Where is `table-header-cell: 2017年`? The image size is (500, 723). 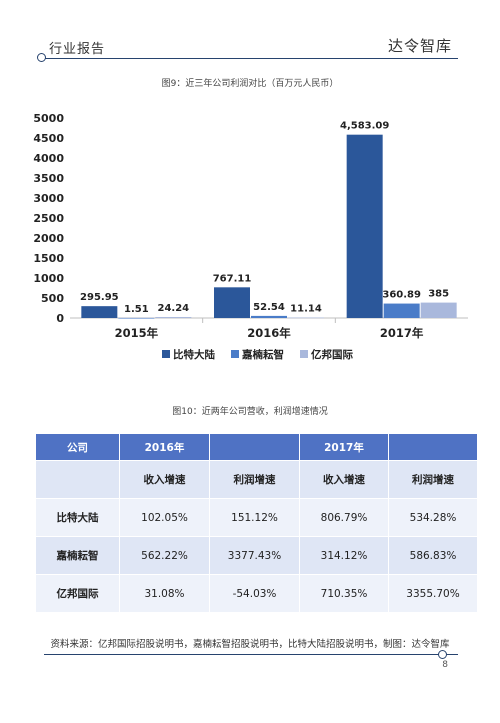
table-header-cell: 2017年 is located at coordinates (344, 447).